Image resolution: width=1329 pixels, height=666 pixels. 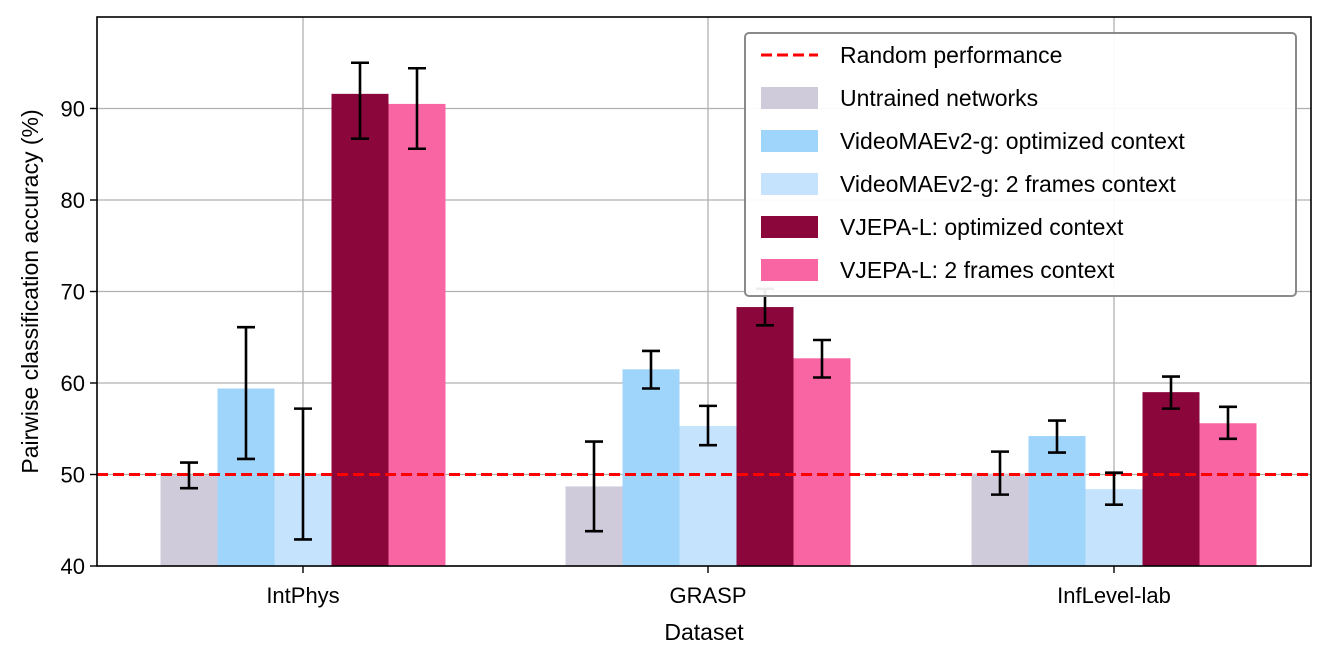 I want to click on y-axis-title: Pairwise classification accuracy (%), so click(x=30, y=291).